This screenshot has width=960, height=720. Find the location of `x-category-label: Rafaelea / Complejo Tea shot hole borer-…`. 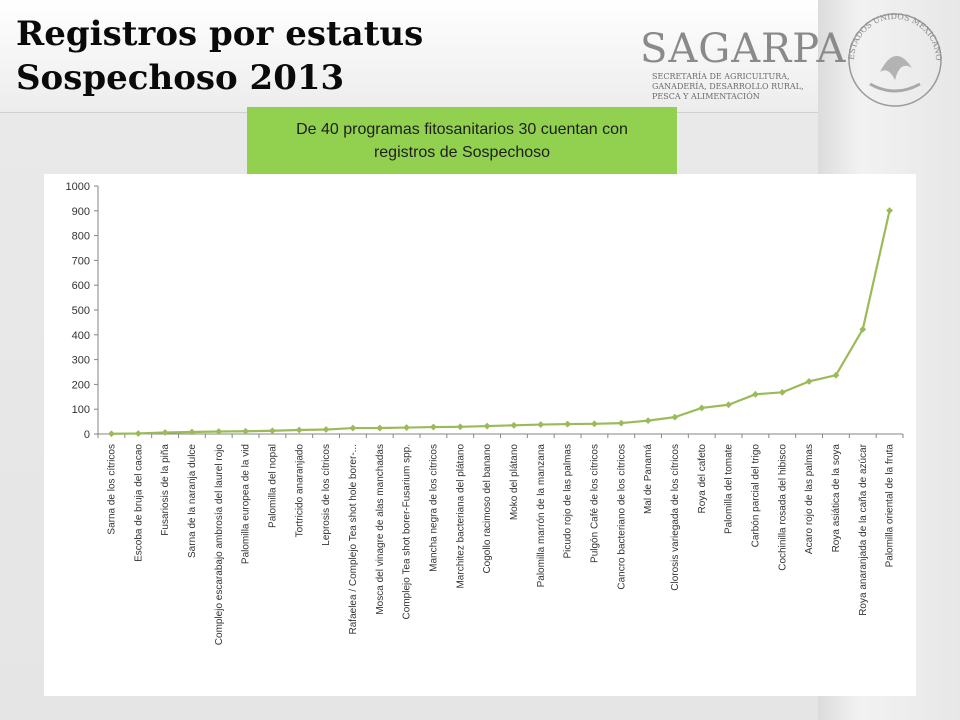

x-category-label: Rafaelea / Complejo Tea shot hole borer-… is located at coordinates (353, 539).